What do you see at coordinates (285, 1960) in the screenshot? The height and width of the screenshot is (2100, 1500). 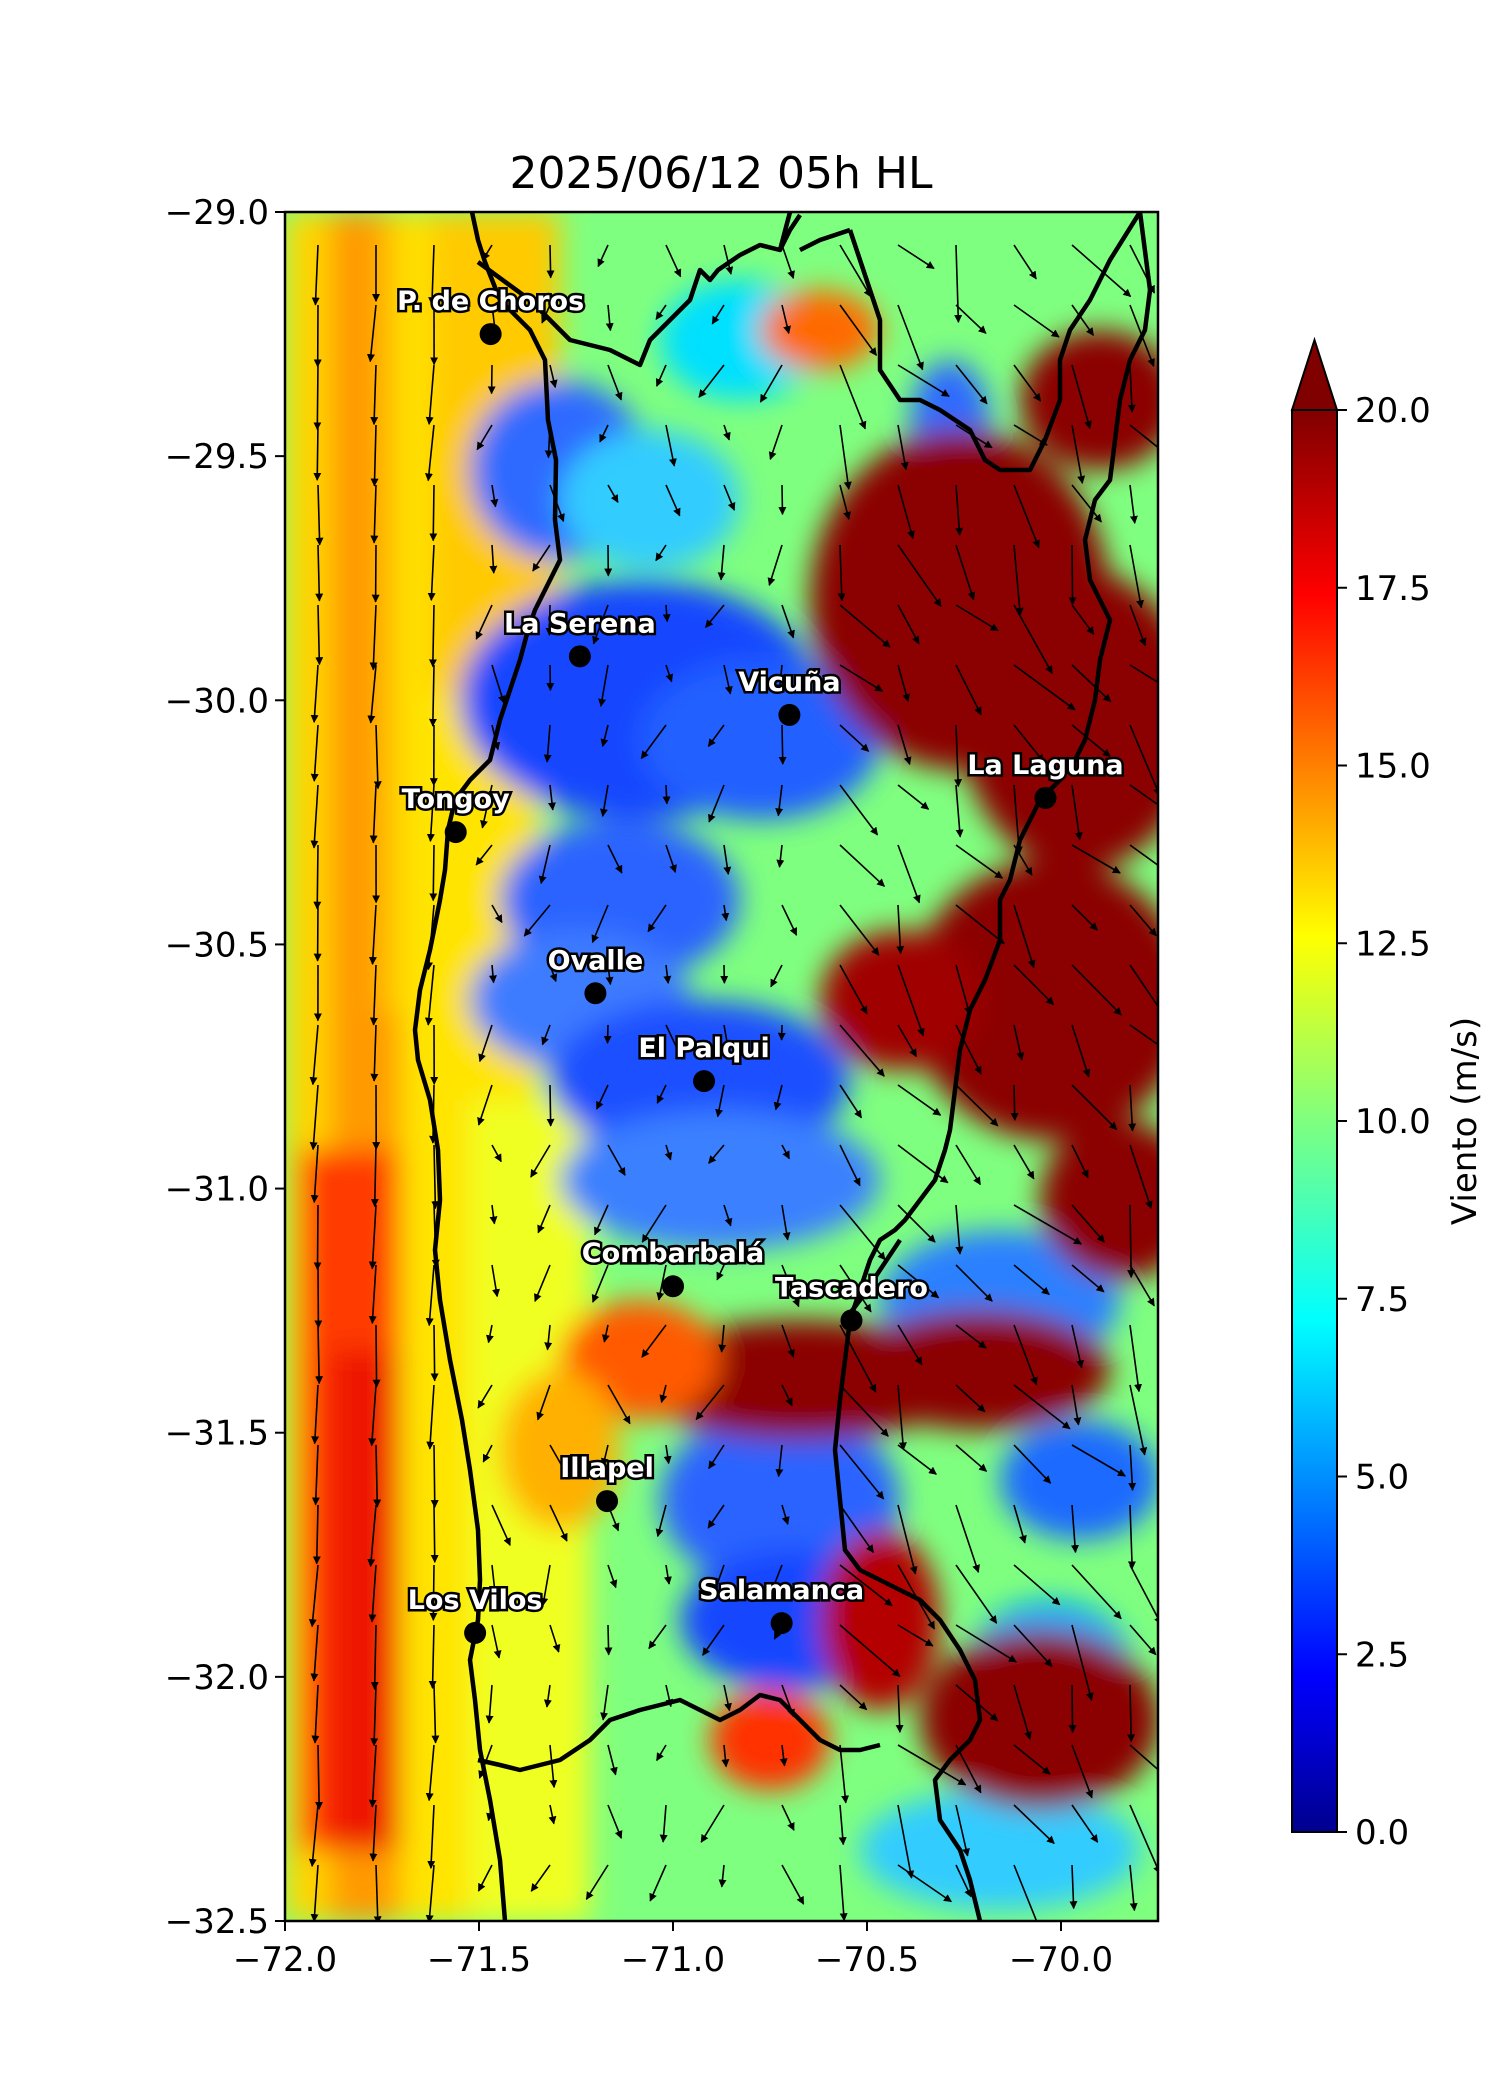 I see `x-tick-label: −72.0` at bounding box center [285, 1960].